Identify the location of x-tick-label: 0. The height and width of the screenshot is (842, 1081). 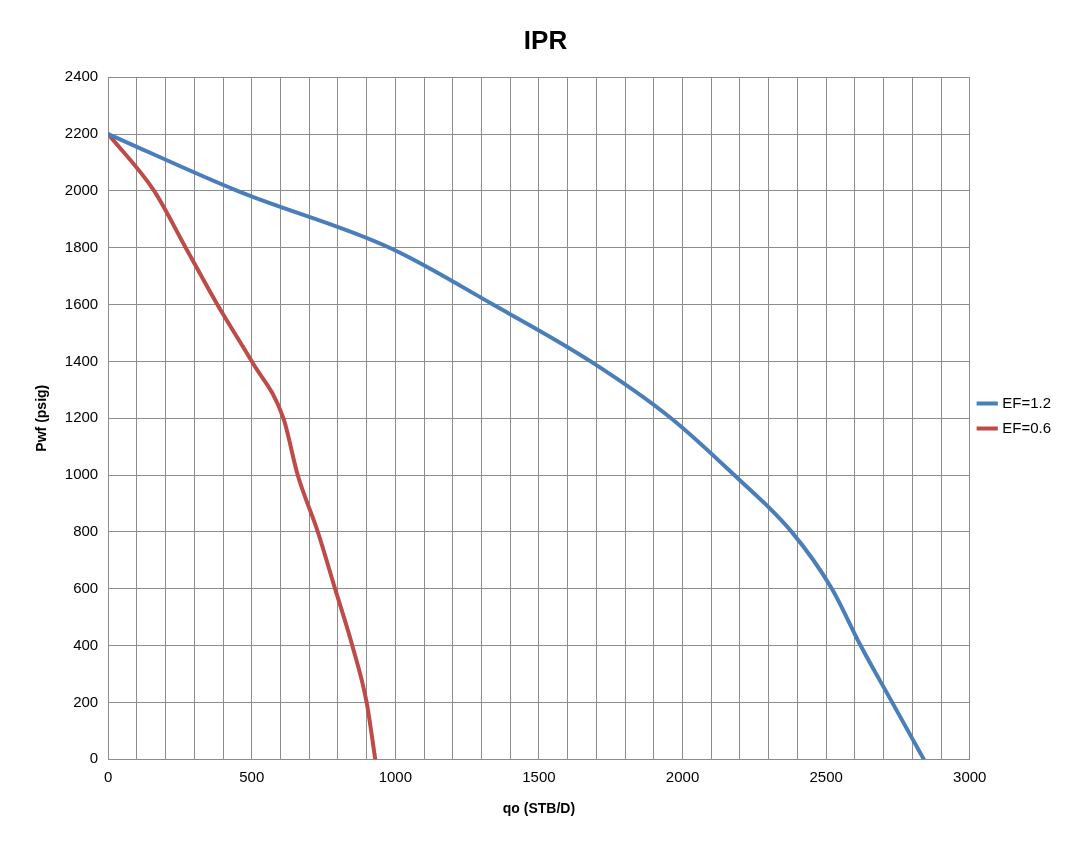
(108, 777).